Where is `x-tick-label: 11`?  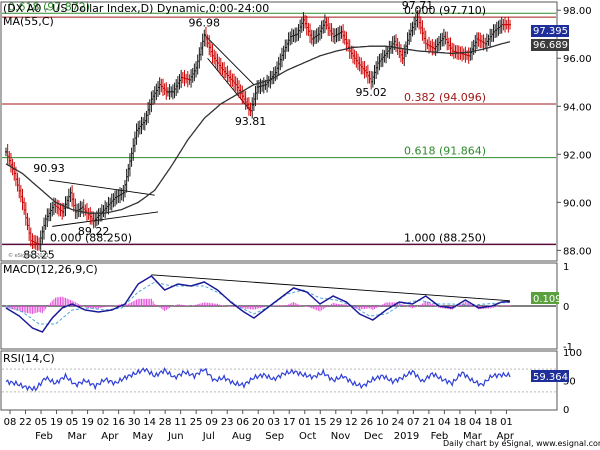
x-tick-label: 11 is located at coordinates (180, 422).